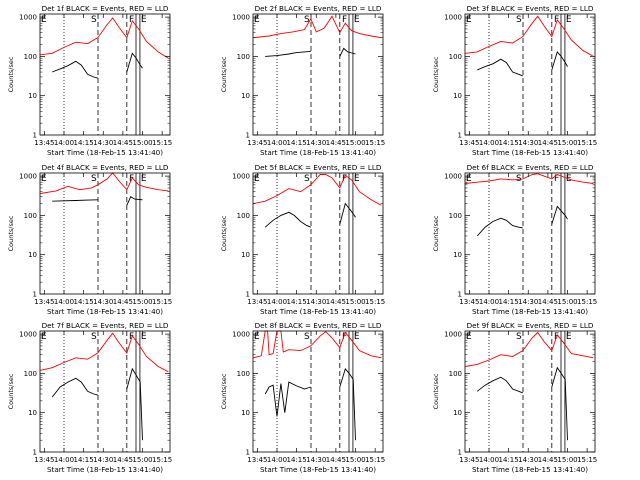 The image size is (640, 480). Describe the element at coordinates (530, 167) in the screenshot. I see `panel-title: Det 6f BLACK = Events, RED = LLD` at that location.